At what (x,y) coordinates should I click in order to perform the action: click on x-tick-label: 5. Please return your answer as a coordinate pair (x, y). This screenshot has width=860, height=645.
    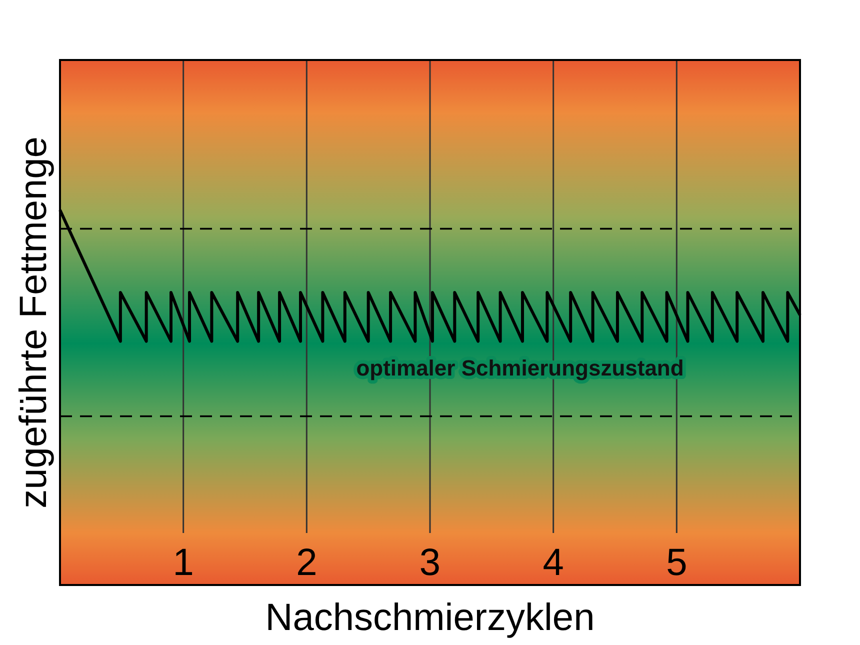
    Looking at the image, I should click on (677, 563).